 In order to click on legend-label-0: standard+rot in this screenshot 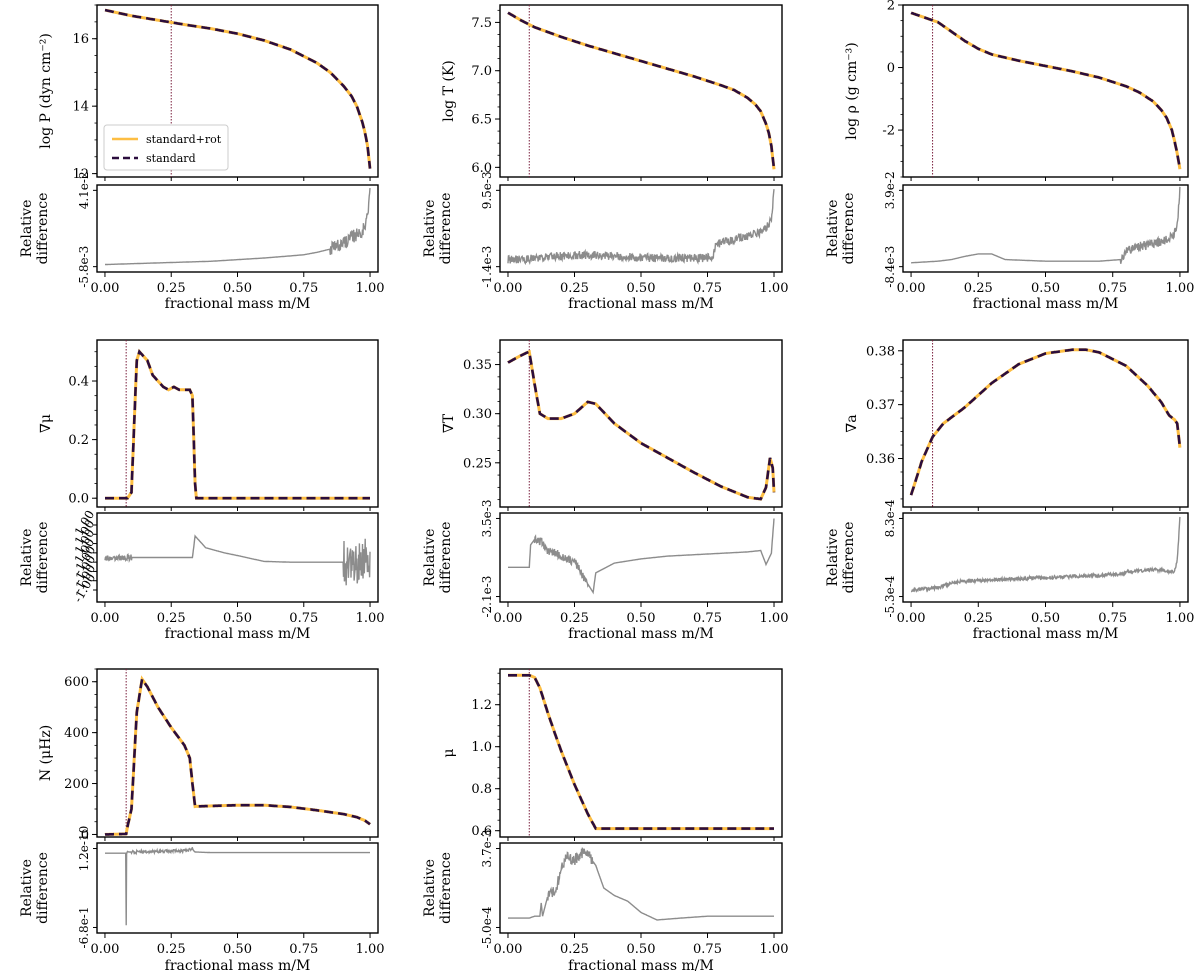, I will do `click(184, 139)`.